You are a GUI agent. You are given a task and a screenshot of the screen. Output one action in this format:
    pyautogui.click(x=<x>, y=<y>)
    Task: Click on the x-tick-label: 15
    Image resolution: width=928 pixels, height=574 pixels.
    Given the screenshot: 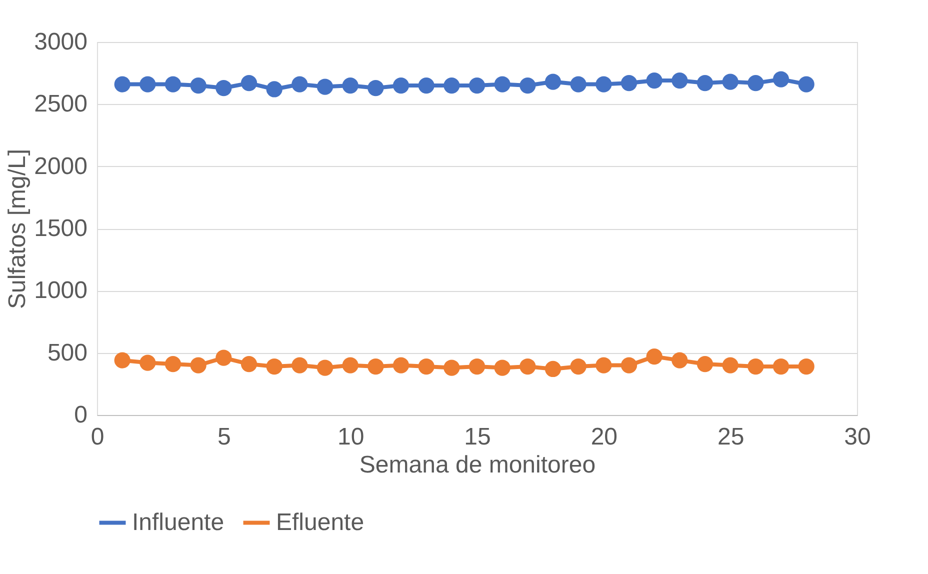 What is the action you would take?
    pyautogui.click(x=477, y=437)
    